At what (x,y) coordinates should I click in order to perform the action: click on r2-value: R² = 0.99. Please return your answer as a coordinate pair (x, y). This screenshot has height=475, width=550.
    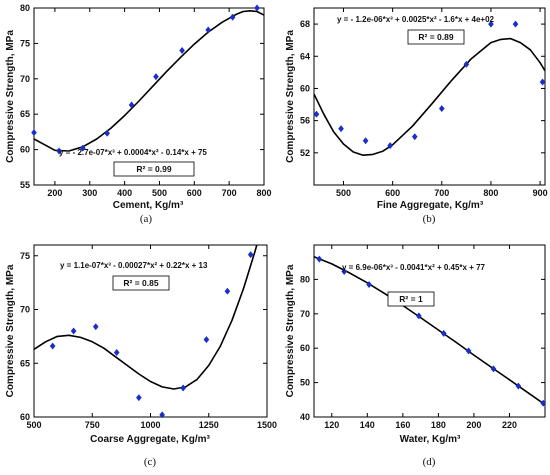
    Looking at the image, I should click on (153, 169).